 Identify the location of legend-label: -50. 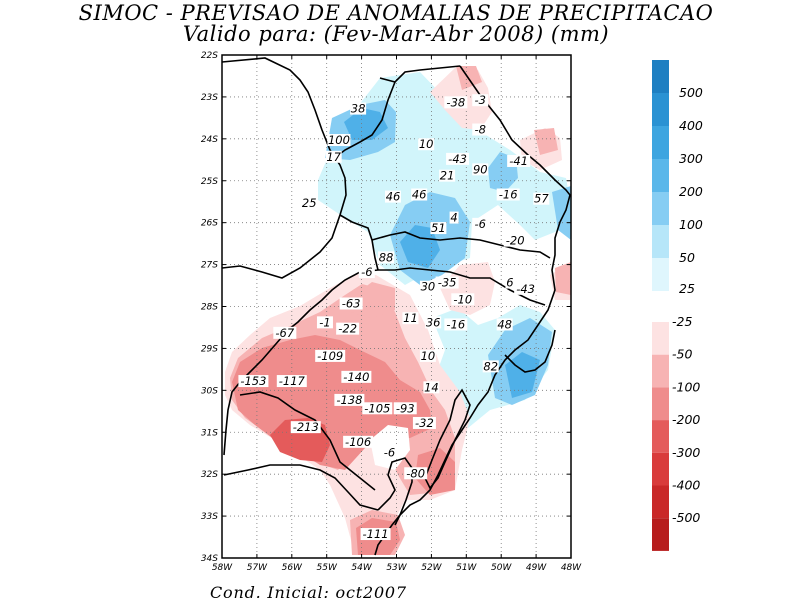
(682, 354).